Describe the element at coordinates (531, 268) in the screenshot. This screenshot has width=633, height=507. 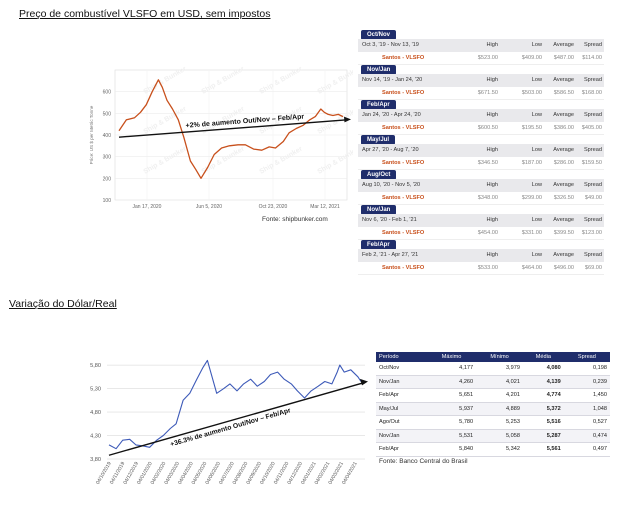
I see `low-value: $464.00` at that location.